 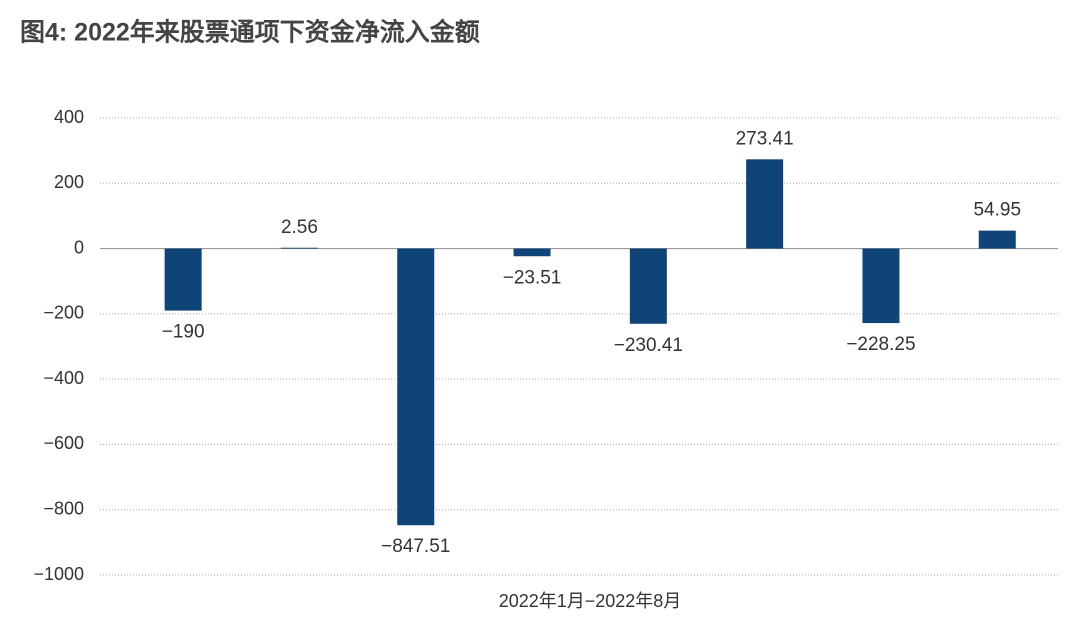 I want to click on y-tick-label: −400, so click(x=63, y=378).